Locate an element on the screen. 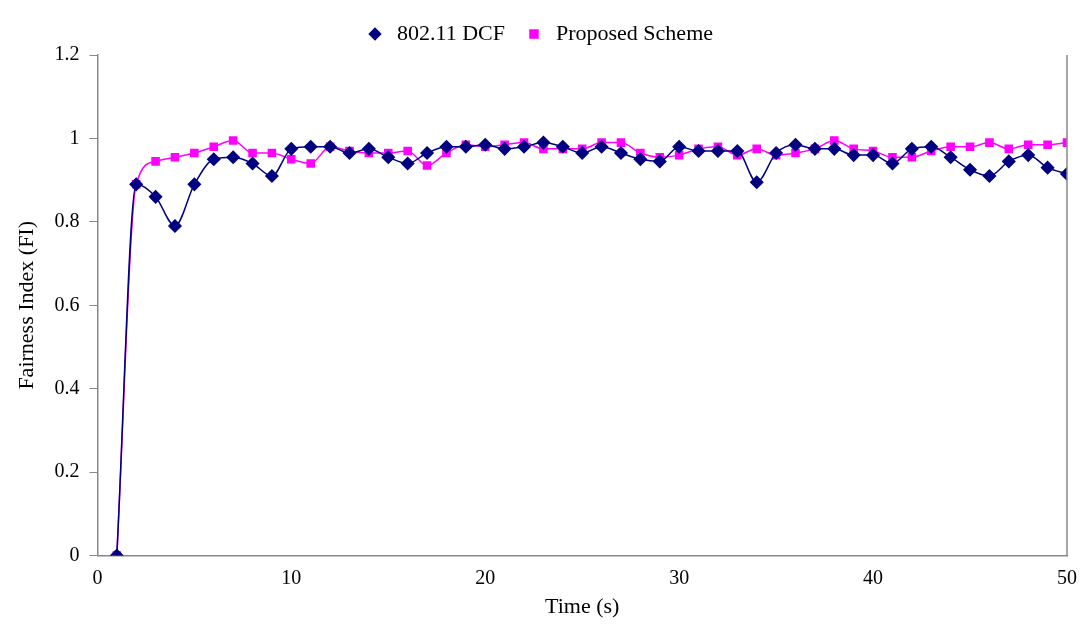 Image resolution: width=1092 pixels, height=625 pixels. y-tick-label: 0 is located at coordinates (74, 553).